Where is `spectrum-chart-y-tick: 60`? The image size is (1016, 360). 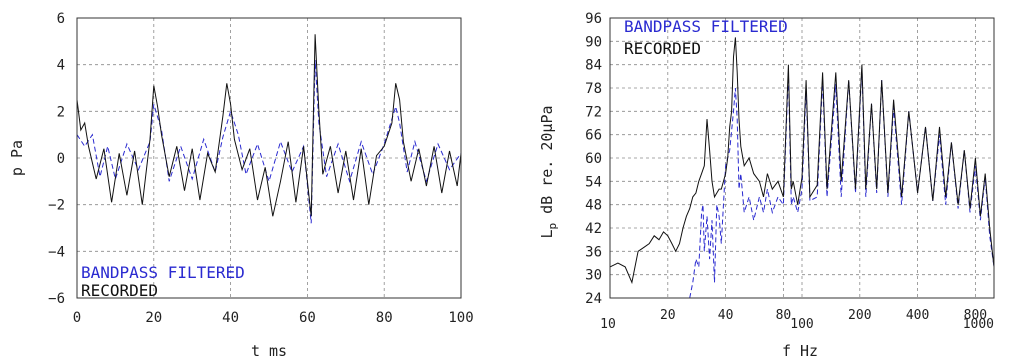 spectrum-chart-y-tick: 60 is located at coordinates (593, 159).